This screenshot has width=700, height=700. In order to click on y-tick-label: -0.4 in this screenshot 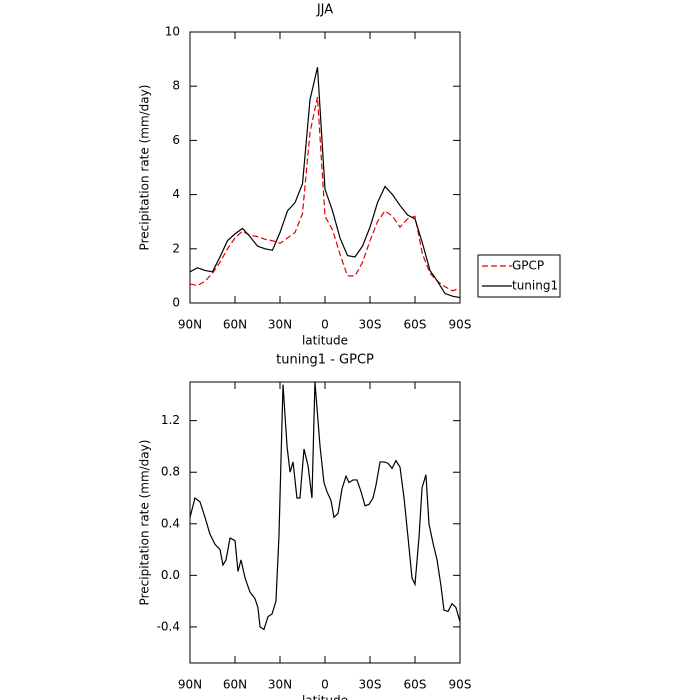, I will do `click(168, 626)`.